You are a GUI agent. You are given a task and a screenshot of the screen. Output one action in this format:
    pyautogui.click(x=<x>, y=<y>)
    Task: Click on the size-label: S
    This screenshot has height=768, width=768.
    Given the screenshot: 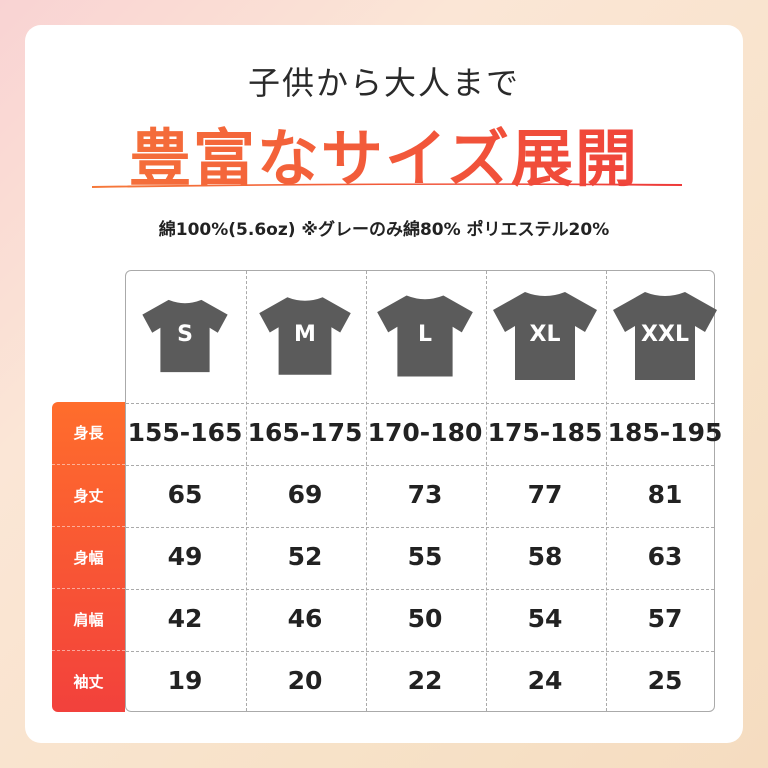 What is the action you would take?
    pyautogui.click(x=185, y=334)
    